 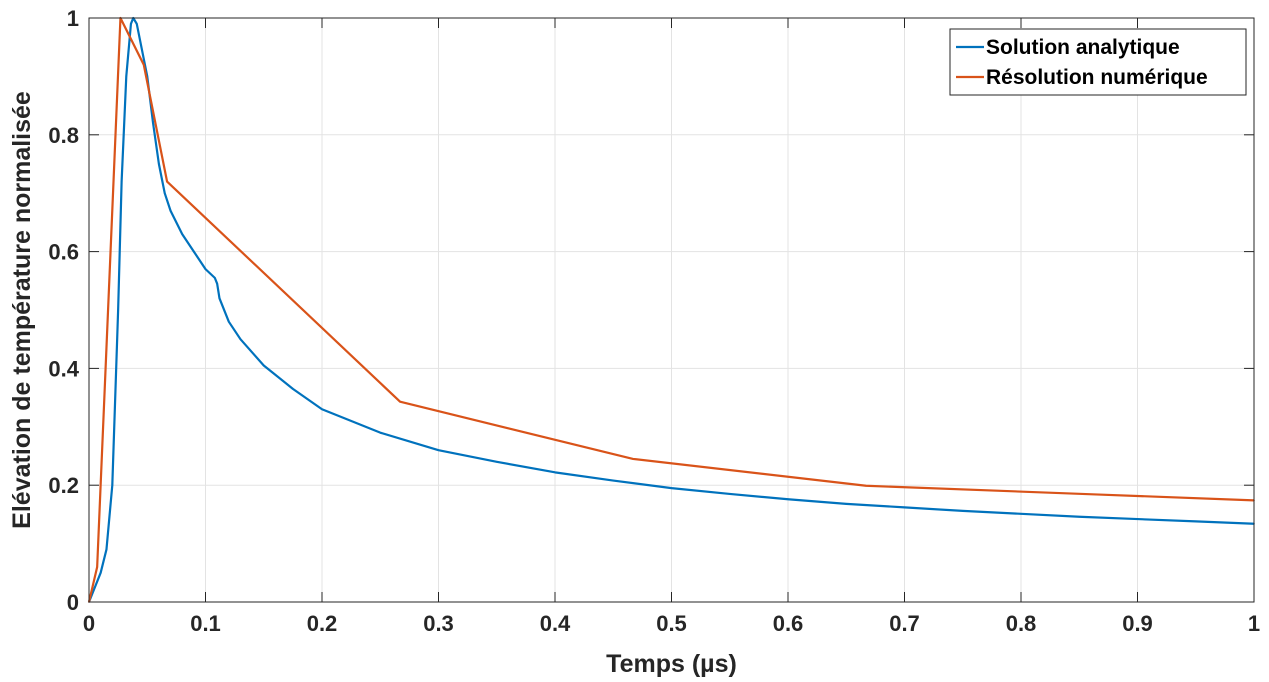 What do you see at coordinates (63, 135) in the screenshot?
I see `y-tick-label: 0.8` at bounding box center [63, 135].